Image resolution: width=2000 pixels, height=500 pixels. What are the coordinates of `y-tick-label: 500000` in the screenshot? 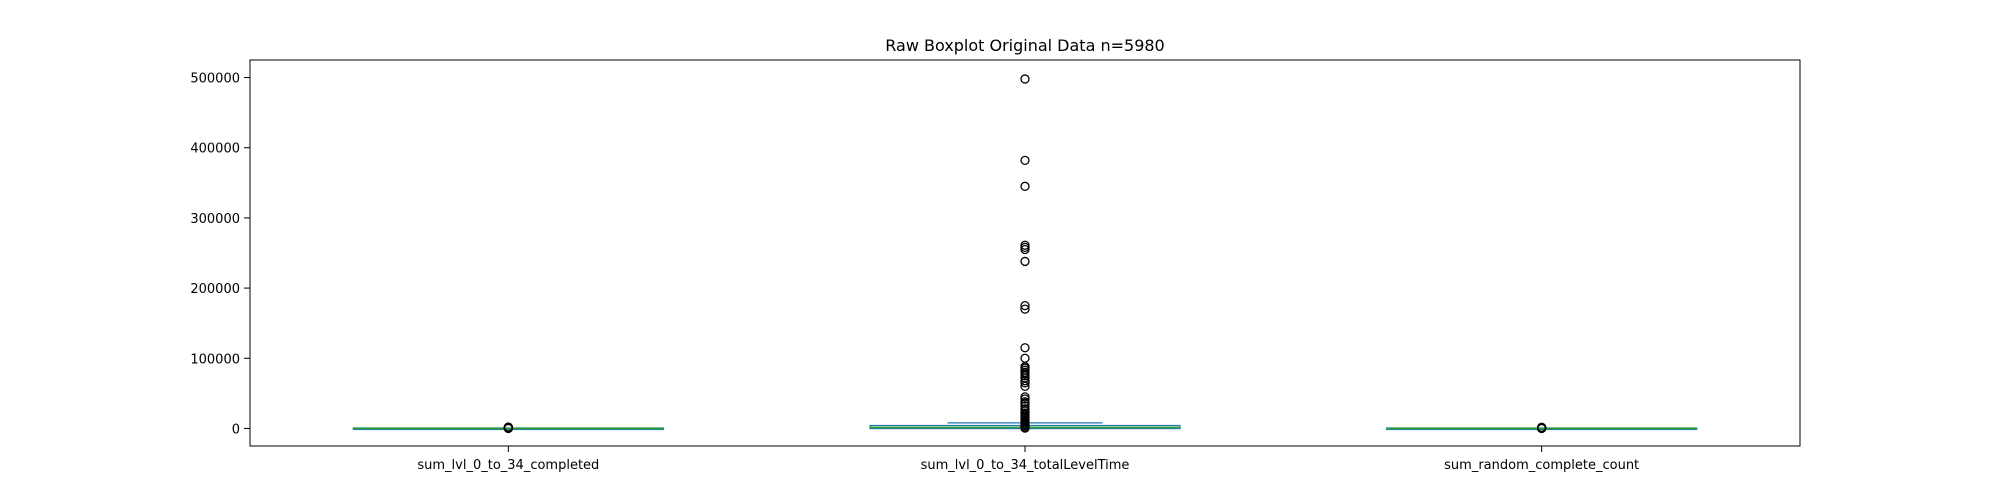 It's located at (215, 79).